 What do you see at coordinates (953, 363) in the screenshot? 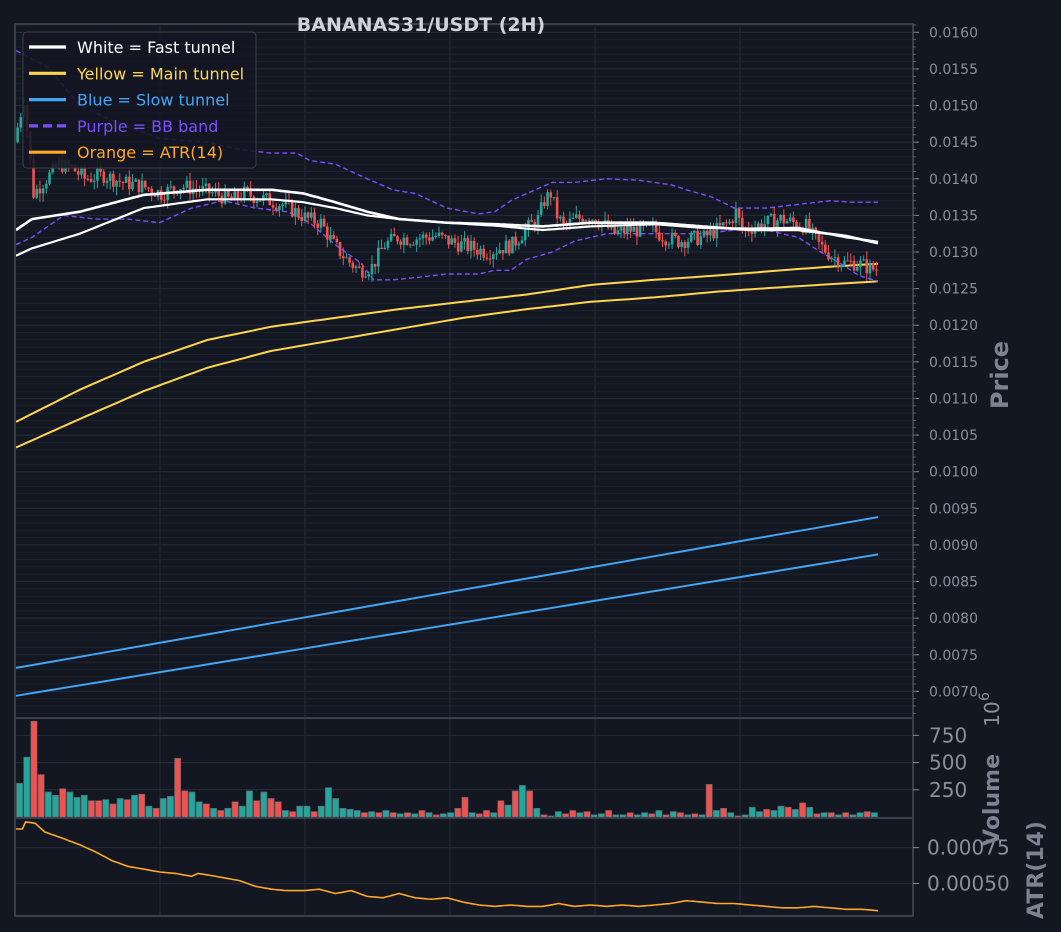
I see `price-tick-label: 0.0115` at bounding box center [953, 363].